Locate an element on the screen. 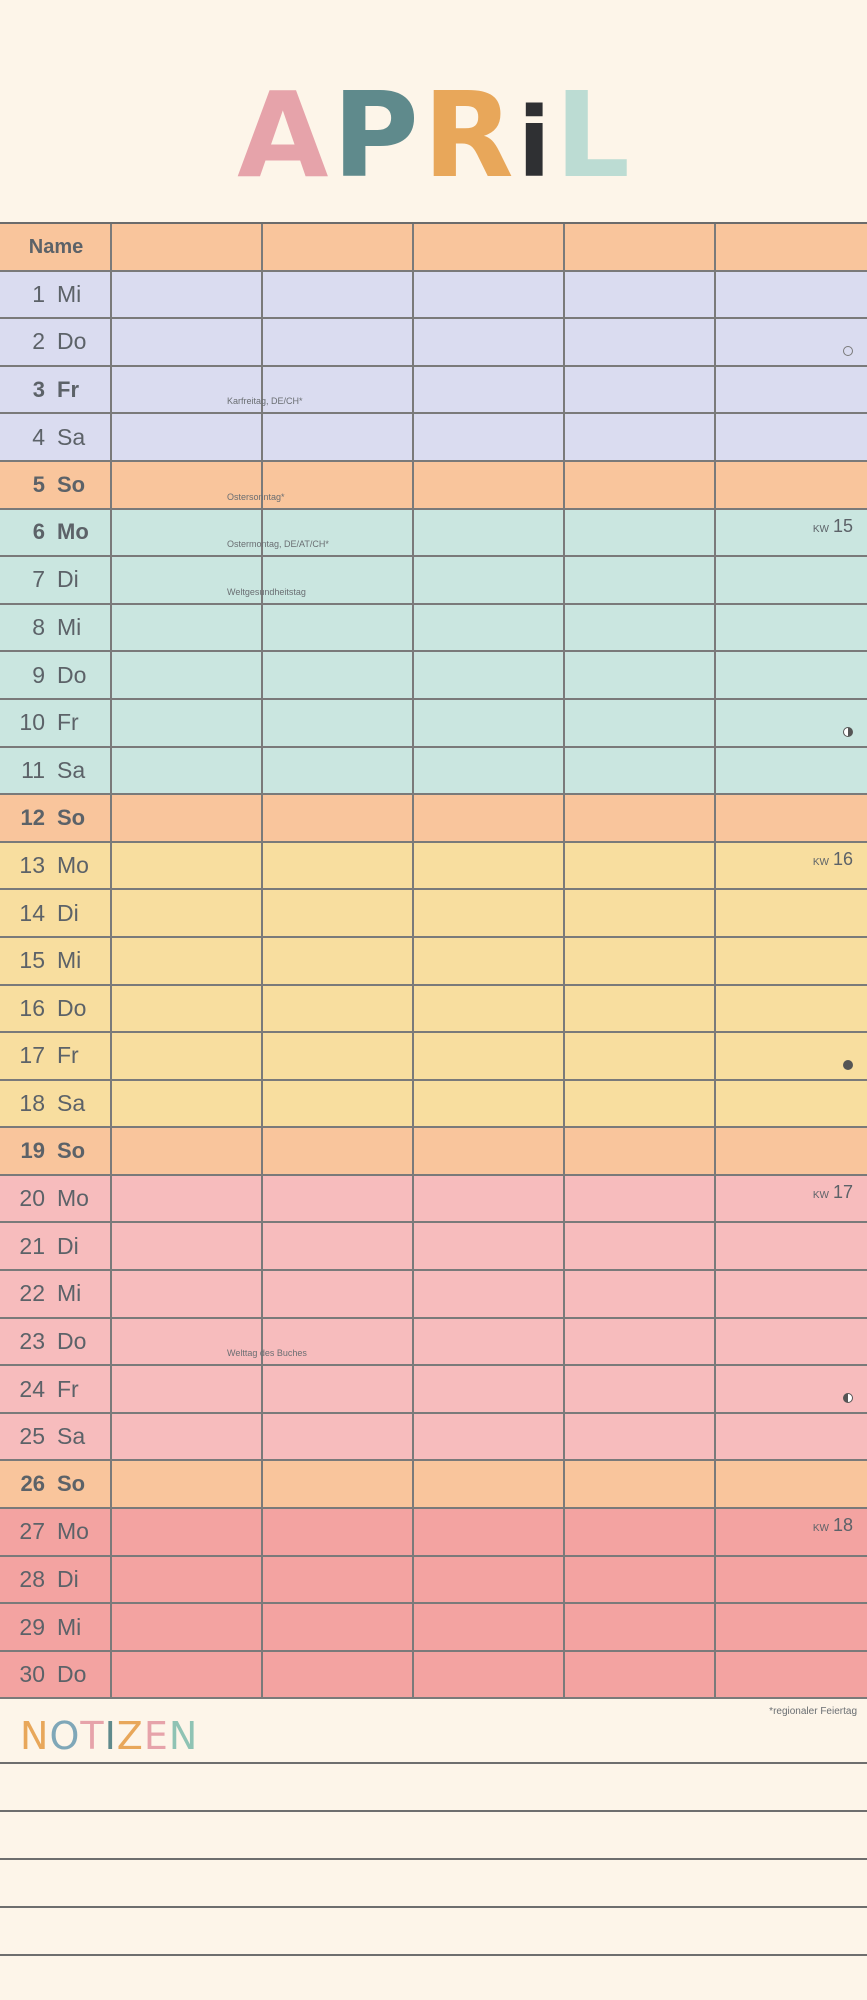 Image resolution: width=867 pixels, height=2000 pixels. entry-cell: Welttag des Buches is located at coordinates (209, 1341).